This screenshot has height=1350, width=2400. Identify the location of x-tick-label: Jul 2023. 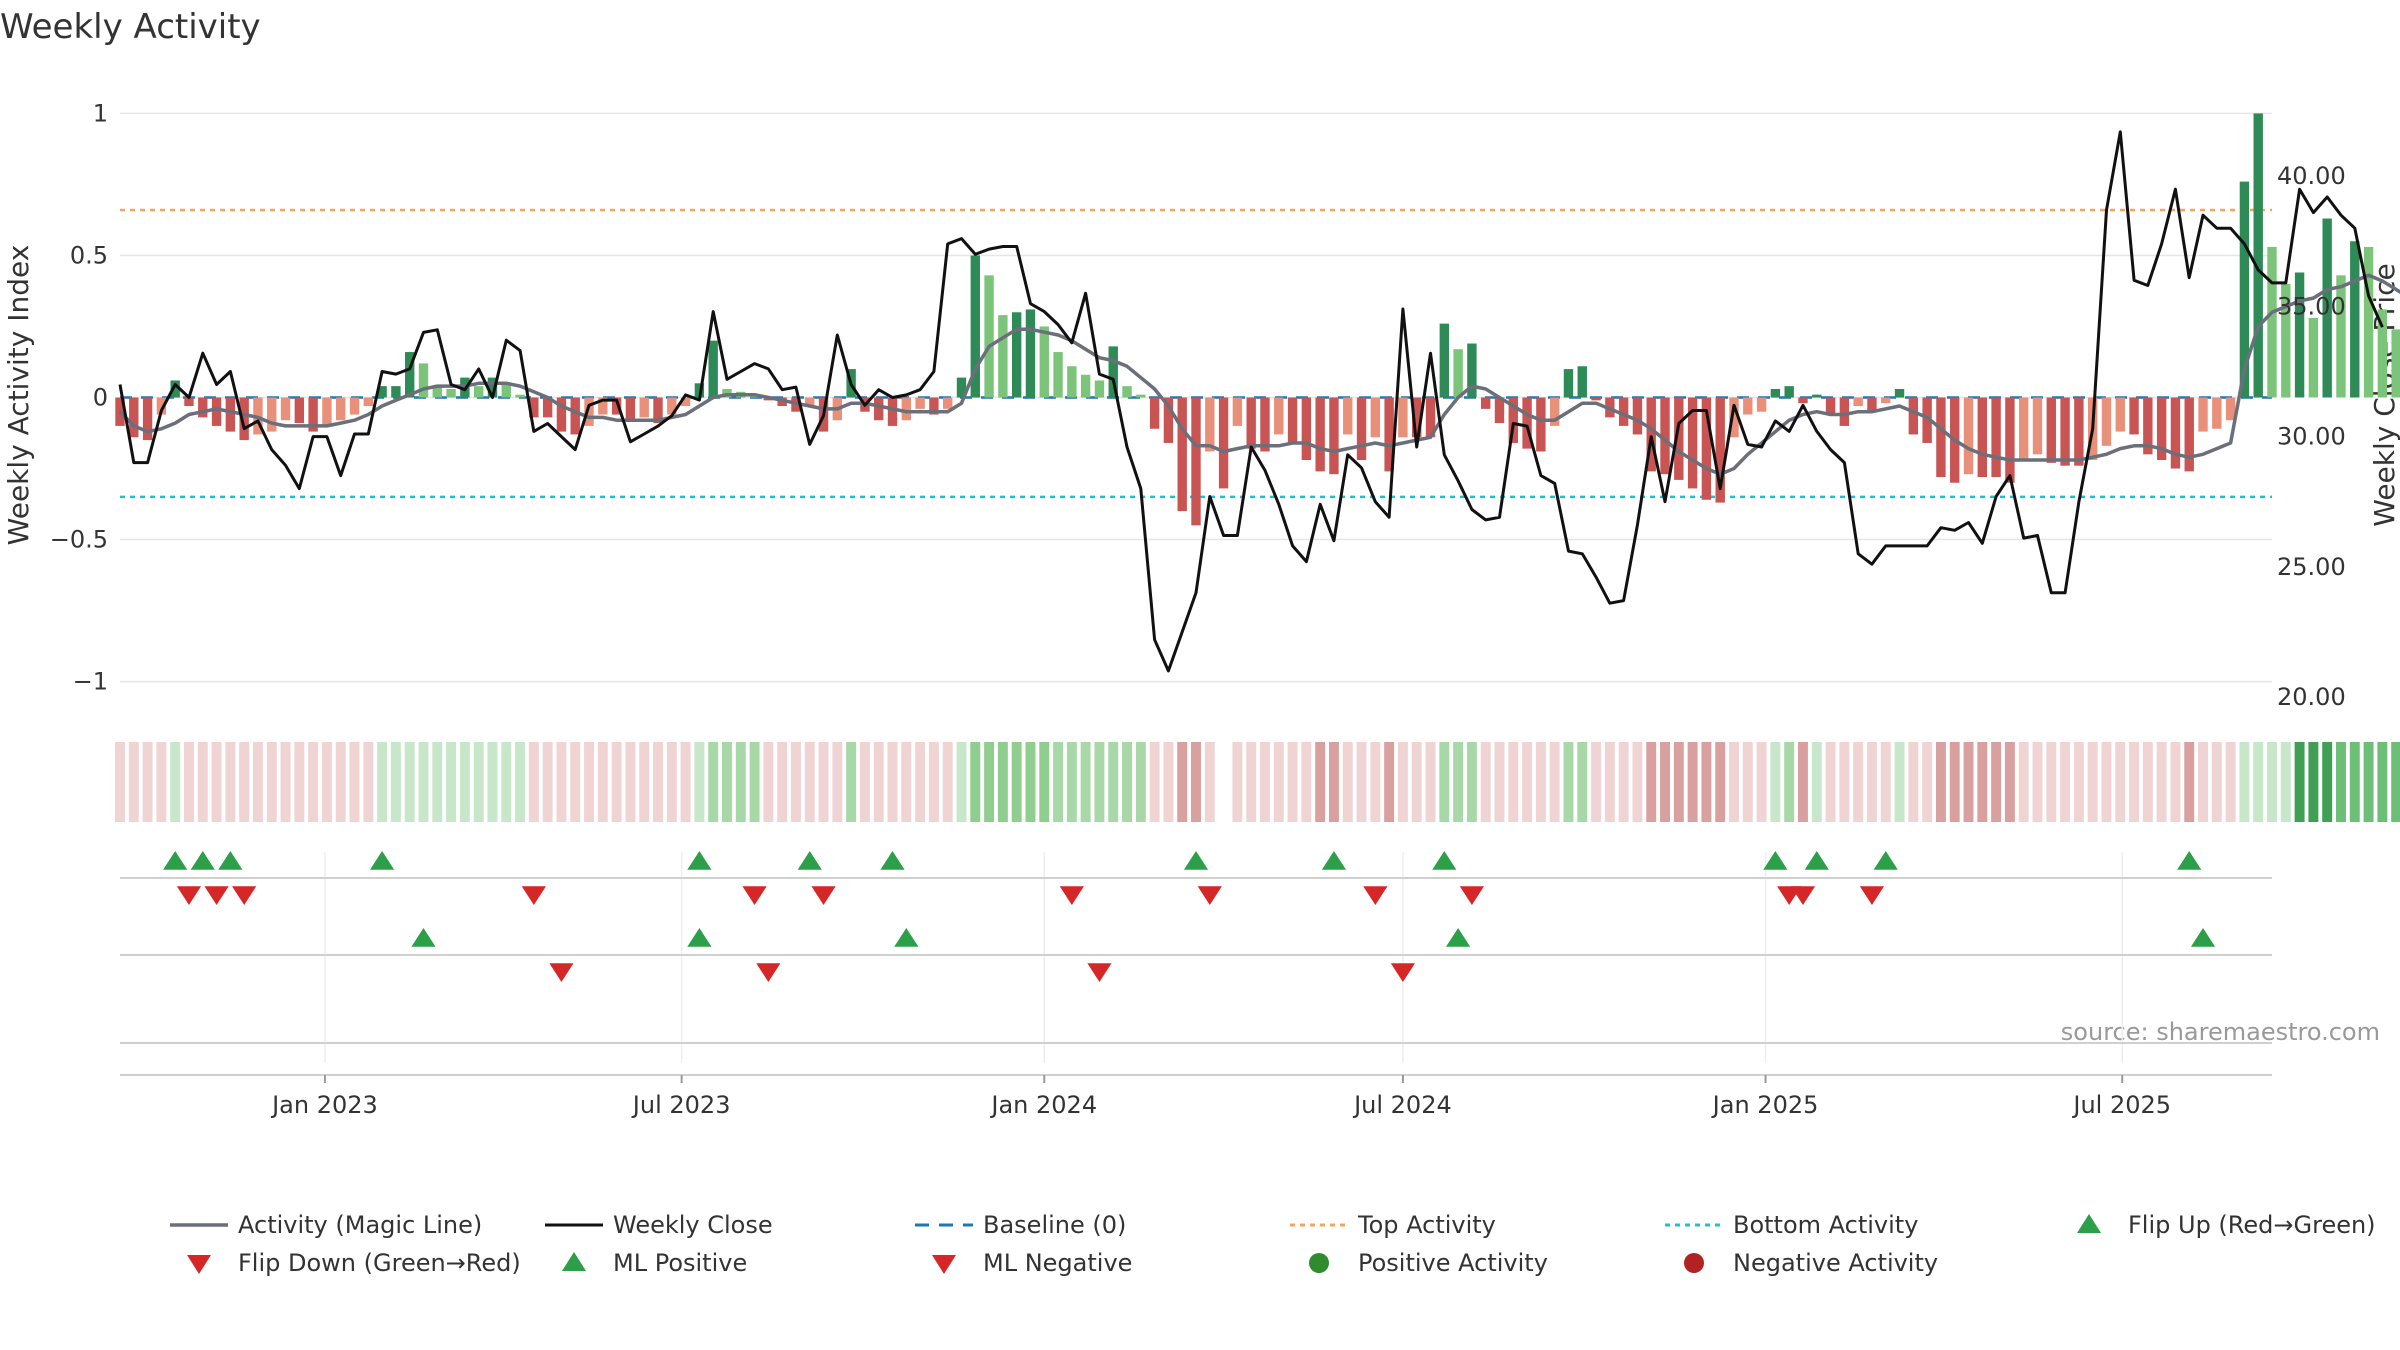
(681, 1105).